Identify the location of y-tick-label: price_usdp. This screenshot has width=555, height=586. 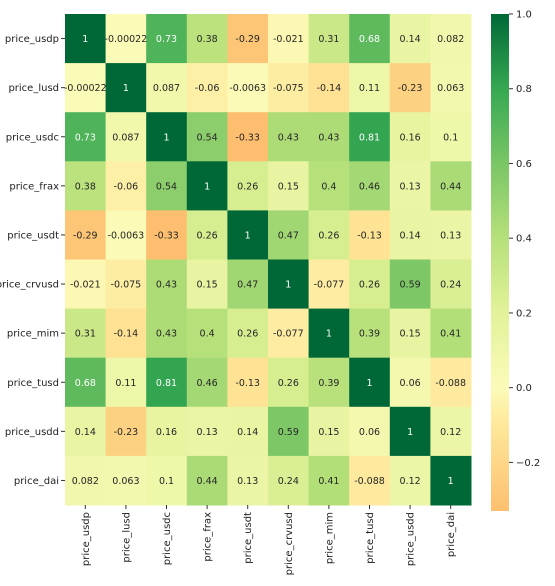
(32, 39).